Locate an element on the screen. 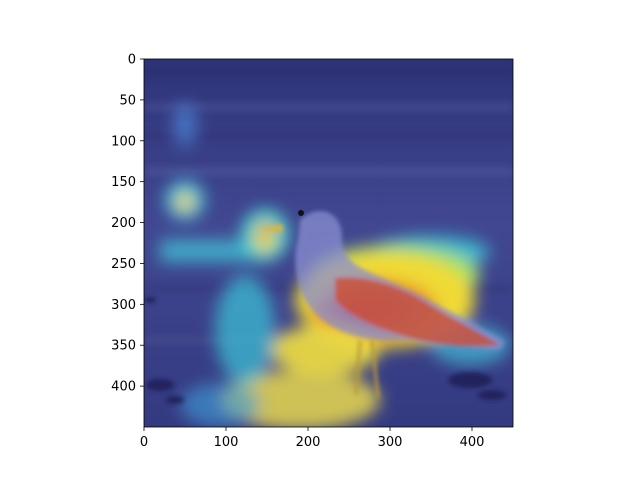 This screenshot has height=480, width=640. y-tick-label: 0 is located at coordinates (132, 60).